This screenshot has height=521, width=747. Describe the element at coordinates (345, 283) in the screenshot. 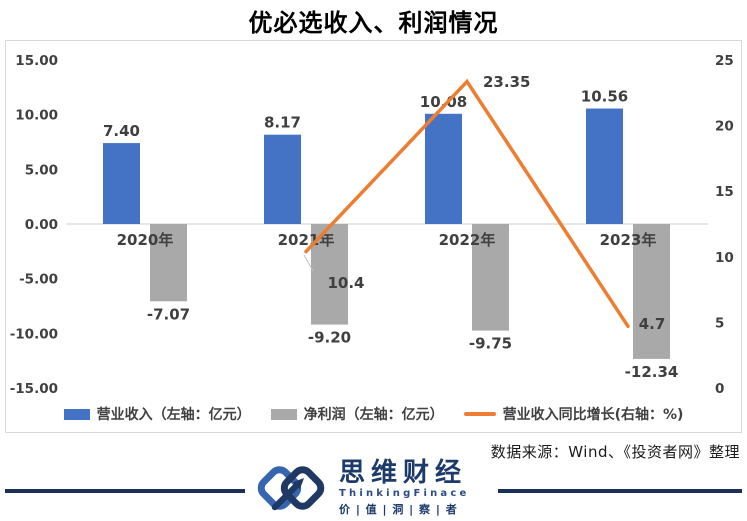

I see `growth-line-value-label: 10.4` at that location.